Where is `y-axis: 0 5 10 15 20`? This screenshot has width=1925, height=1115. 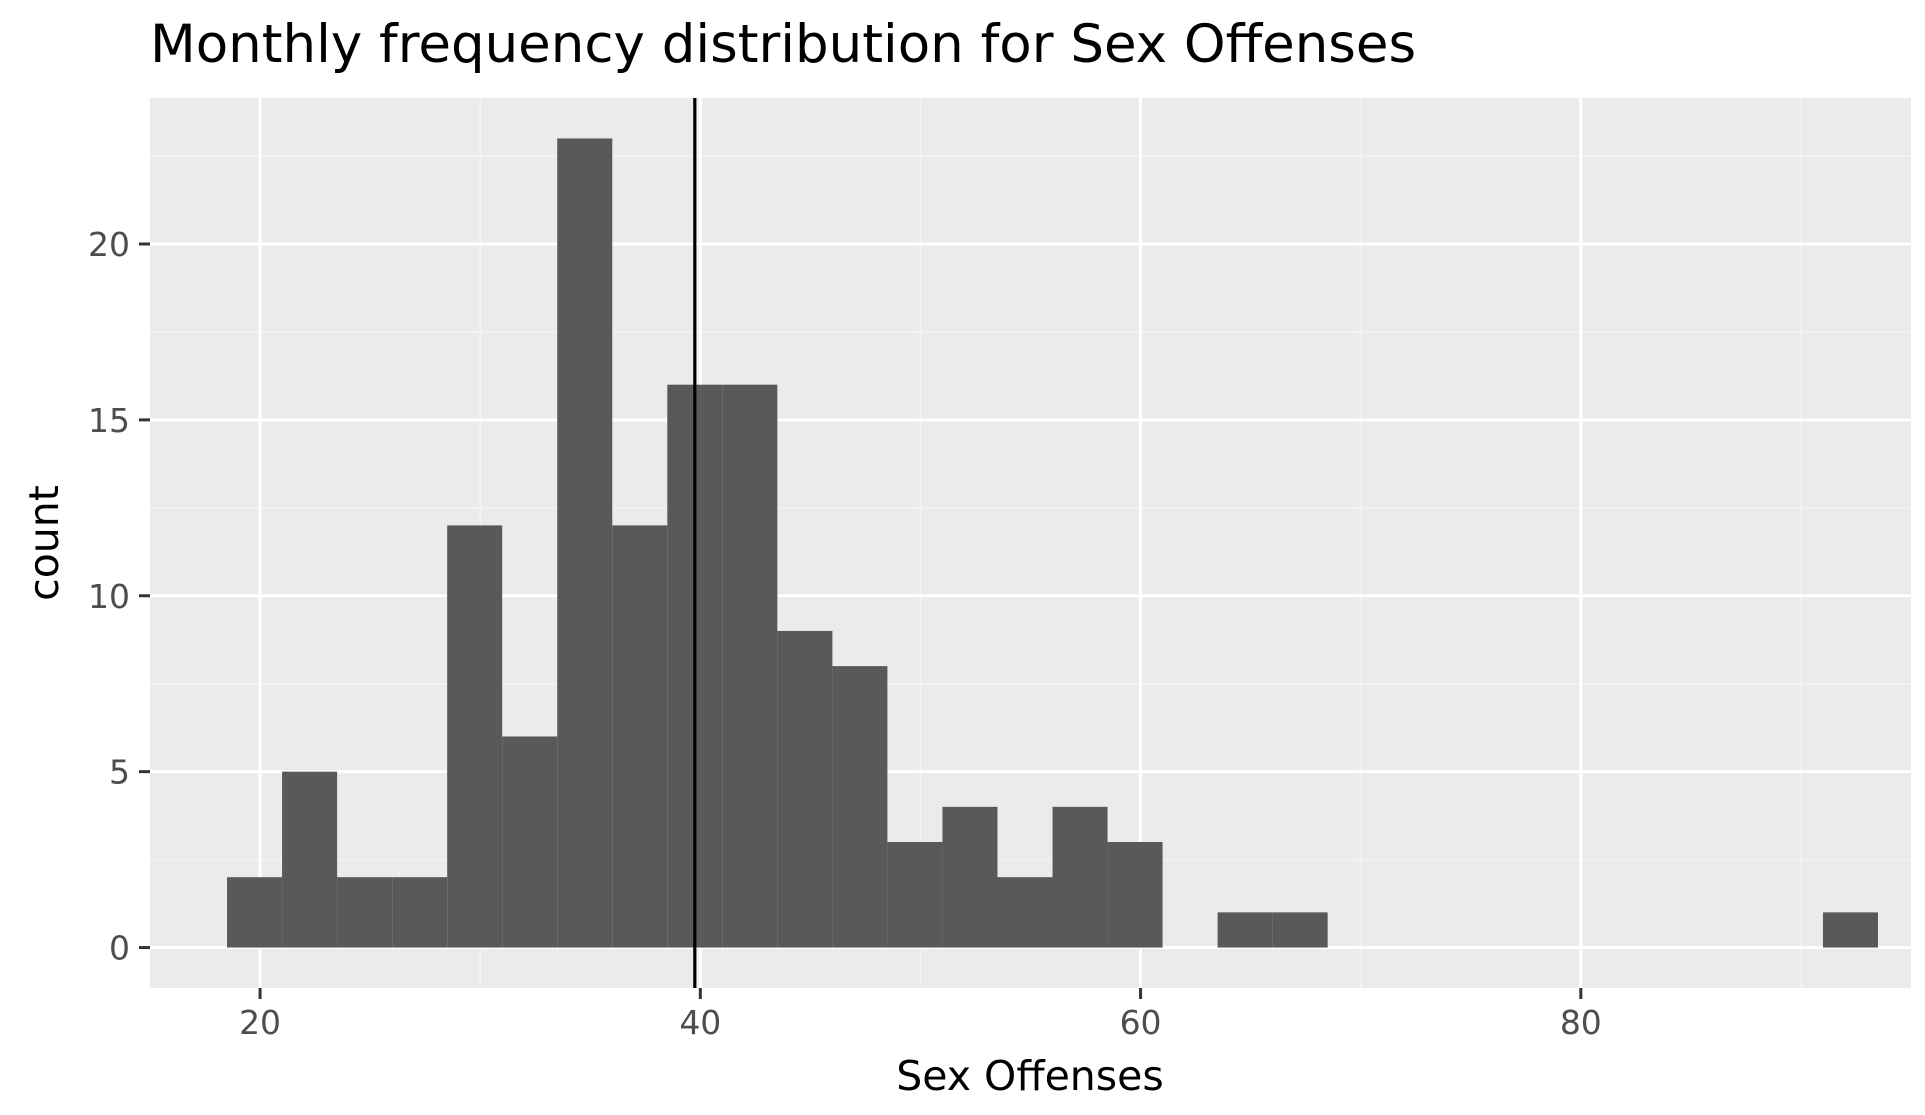
y-axis: 0 5 10 15 20 is located at coordinates (119, 596).